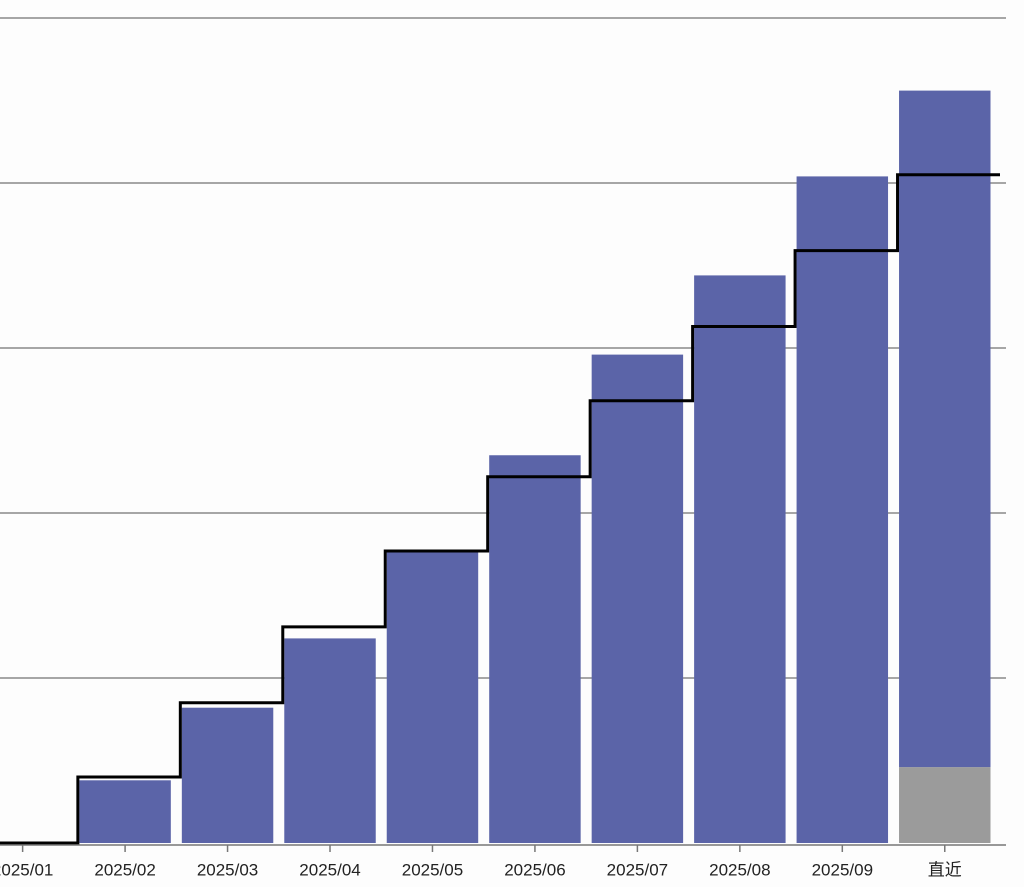 The width and height of the screenshot is (1024, 887). I want to click on x-tick-label: 2025/08, so click(739, 869).